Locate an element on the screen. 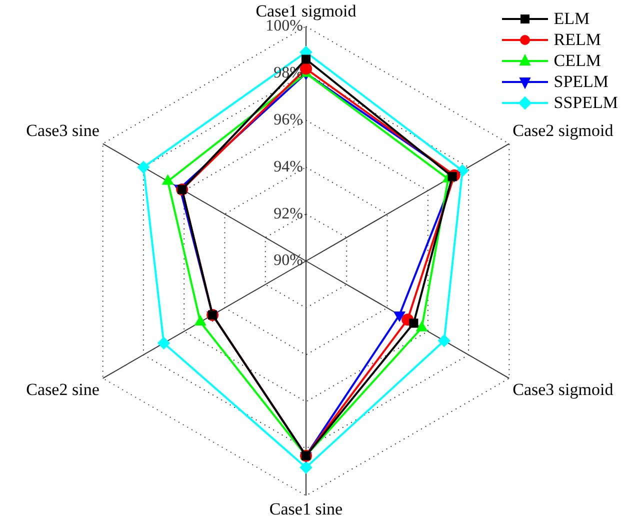 The width and height of the screenshot is (632, 523). y-tick-label: 90% is located at coordinates (288, 261).